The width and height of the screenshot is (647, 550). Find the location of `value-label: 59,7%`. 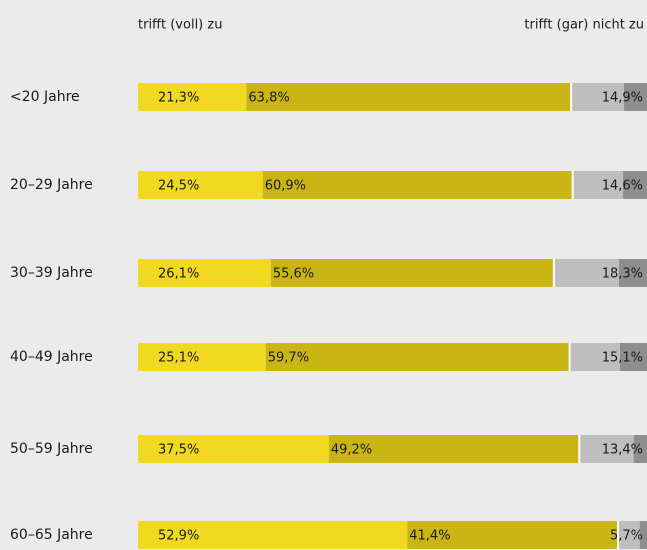

value-label: 59,7% is located at coordinates (288, 358).